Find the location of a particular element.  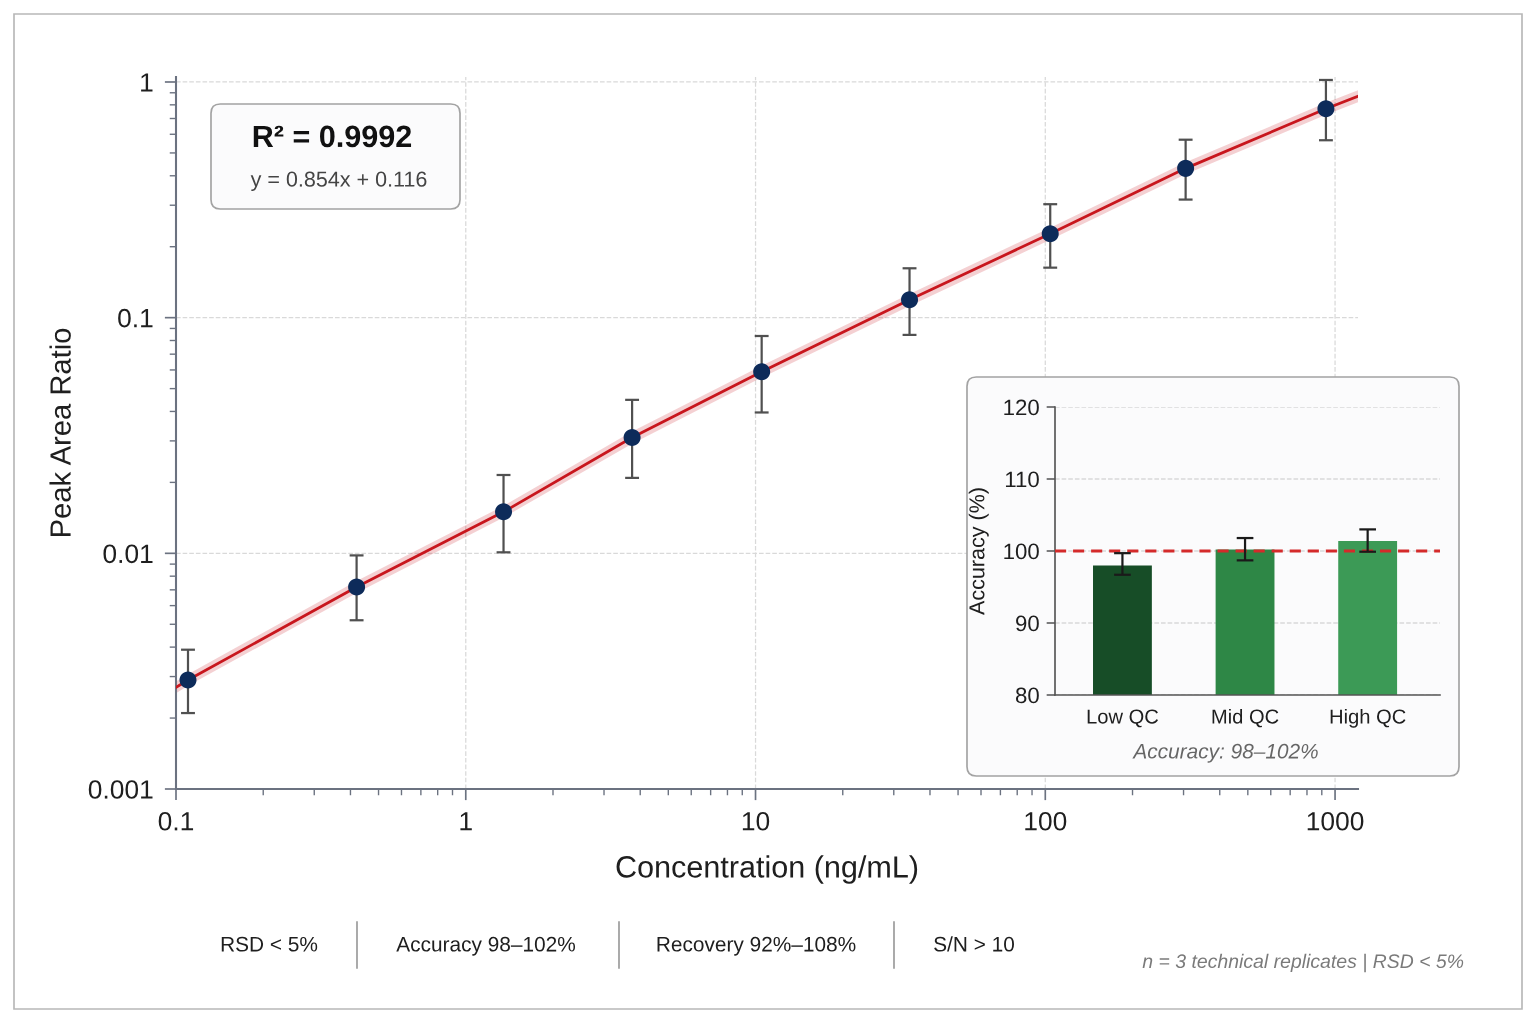

y-tick-label: 110 is located at coordinates (1022, 479).